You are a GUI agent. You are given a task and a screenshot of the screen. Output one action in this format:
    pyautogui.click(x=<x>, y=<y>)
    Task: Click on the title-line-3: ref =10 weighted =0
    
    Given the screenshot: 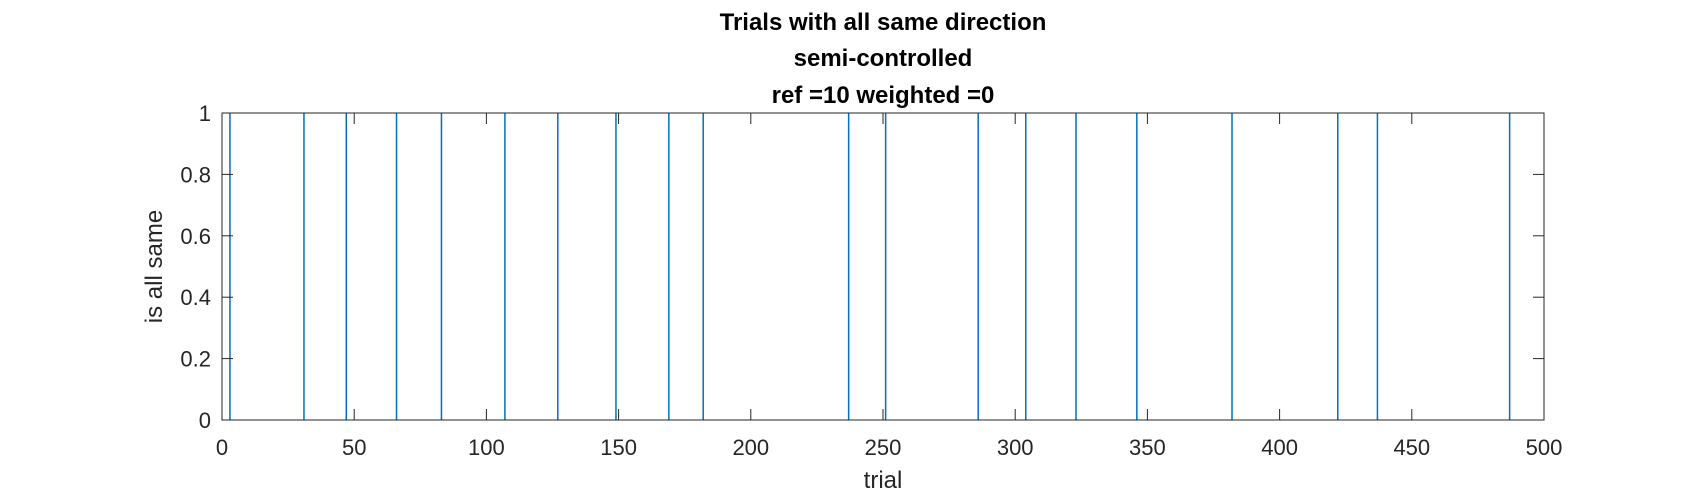 What is the action you would take?
    pyautogui.click(x=883, y=95)
    